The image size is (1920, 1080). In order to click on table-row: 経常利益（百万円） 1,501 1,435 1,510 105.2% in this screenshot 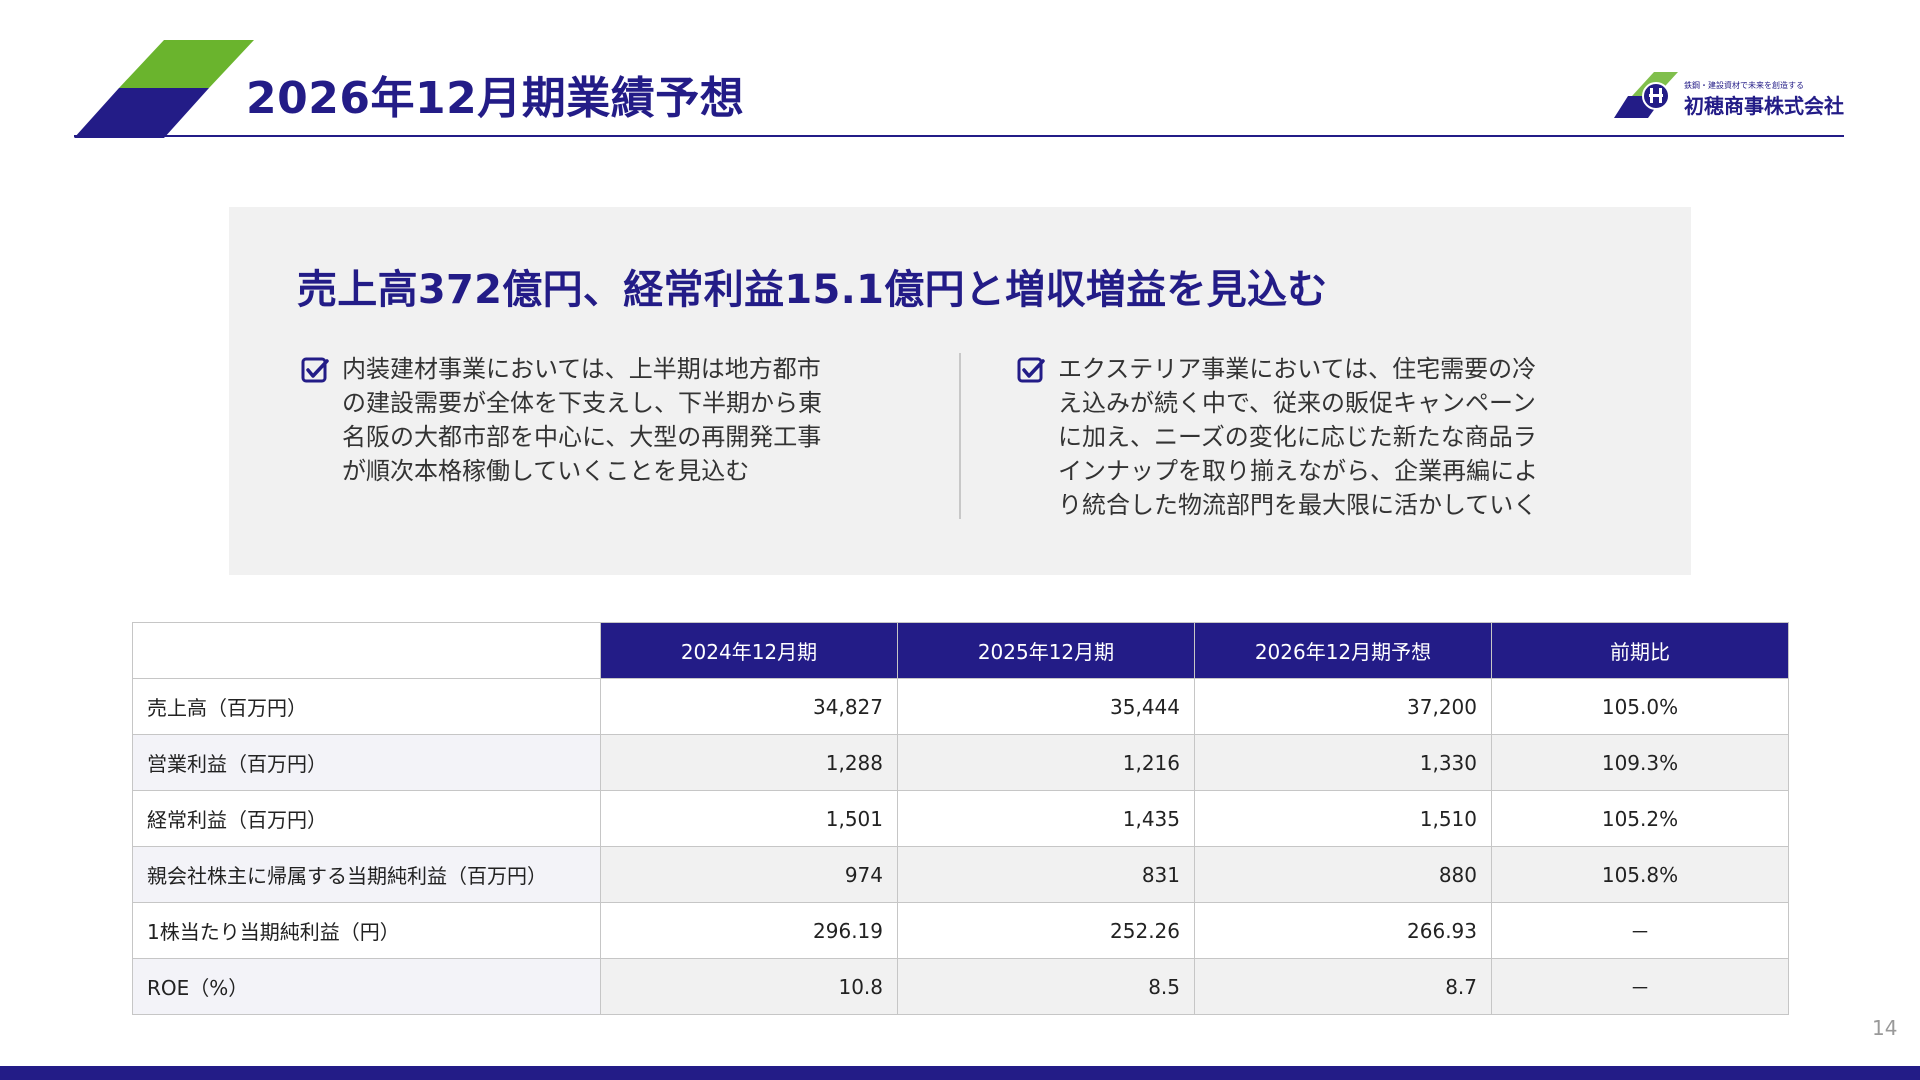, I will do `click(960, 818)`.